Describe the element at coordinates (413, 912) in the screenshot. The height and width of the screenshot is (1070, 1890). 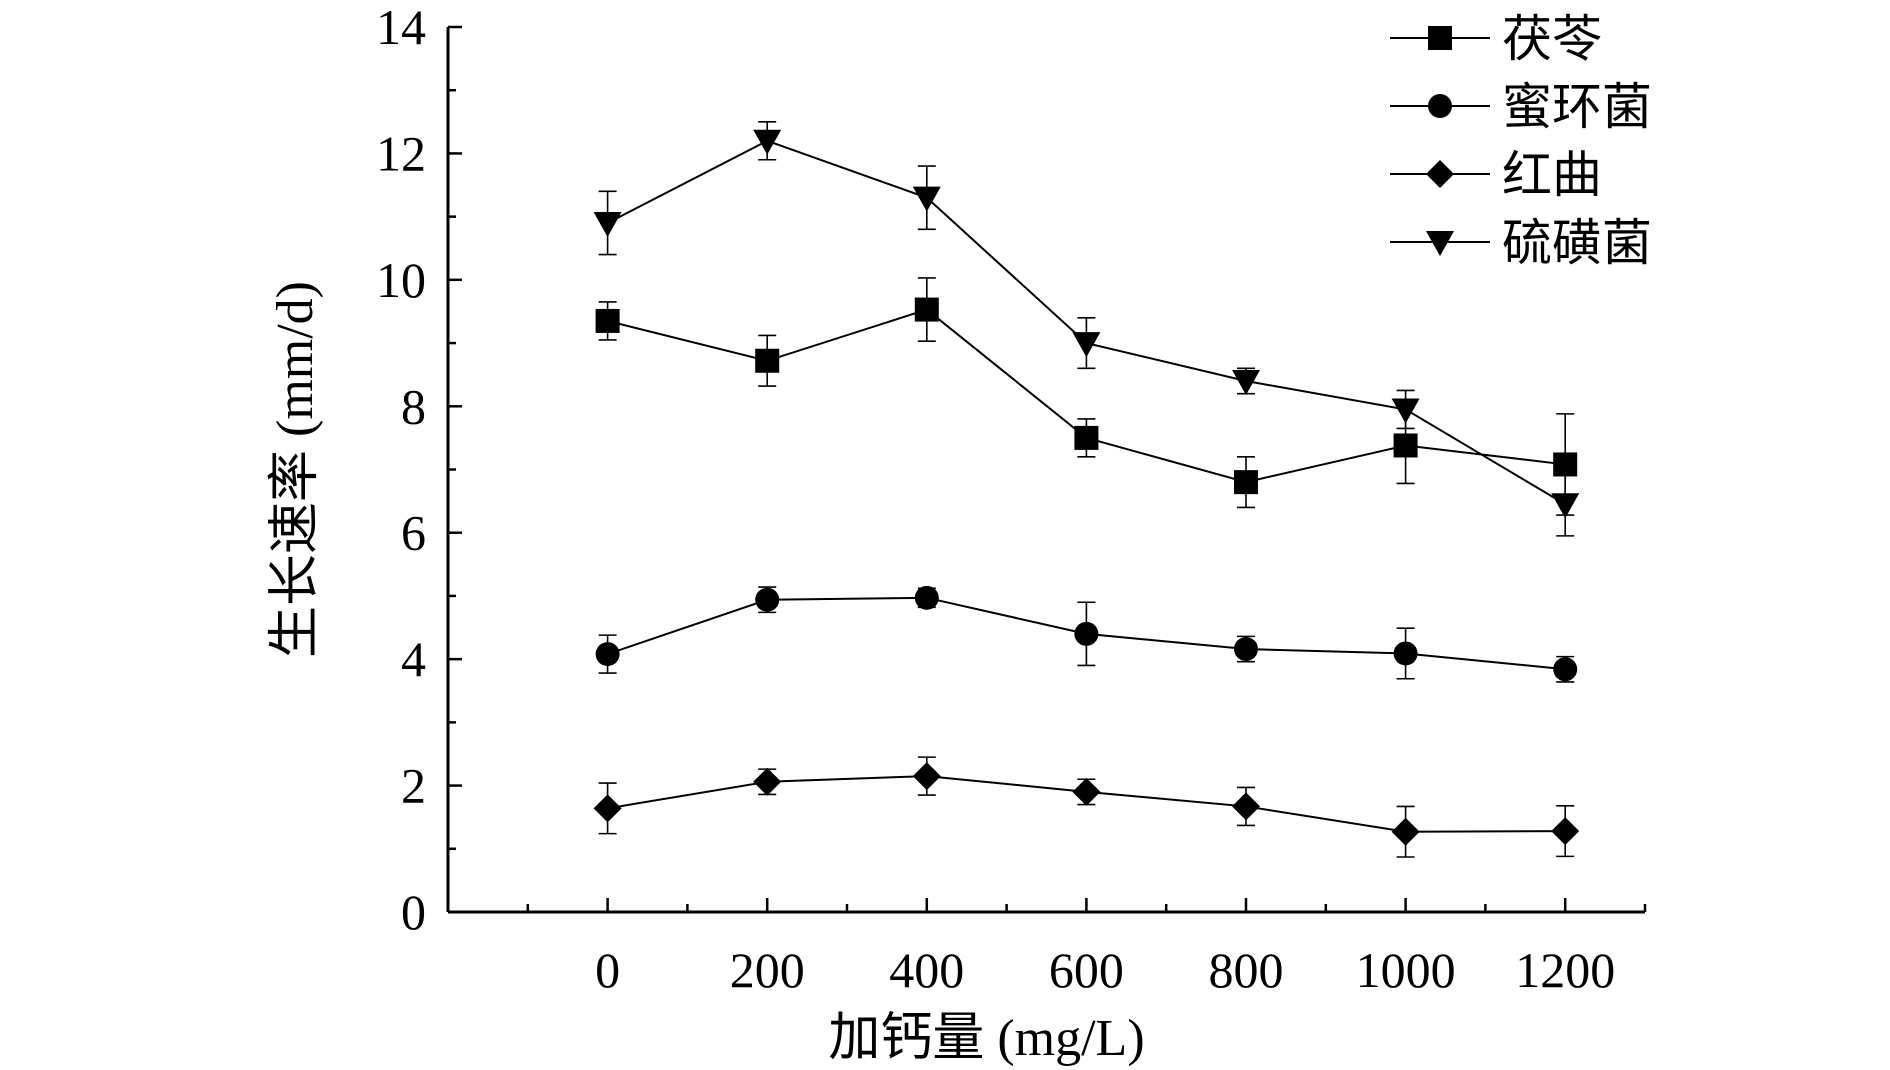
I see `y-tick-label: 0` at that location.